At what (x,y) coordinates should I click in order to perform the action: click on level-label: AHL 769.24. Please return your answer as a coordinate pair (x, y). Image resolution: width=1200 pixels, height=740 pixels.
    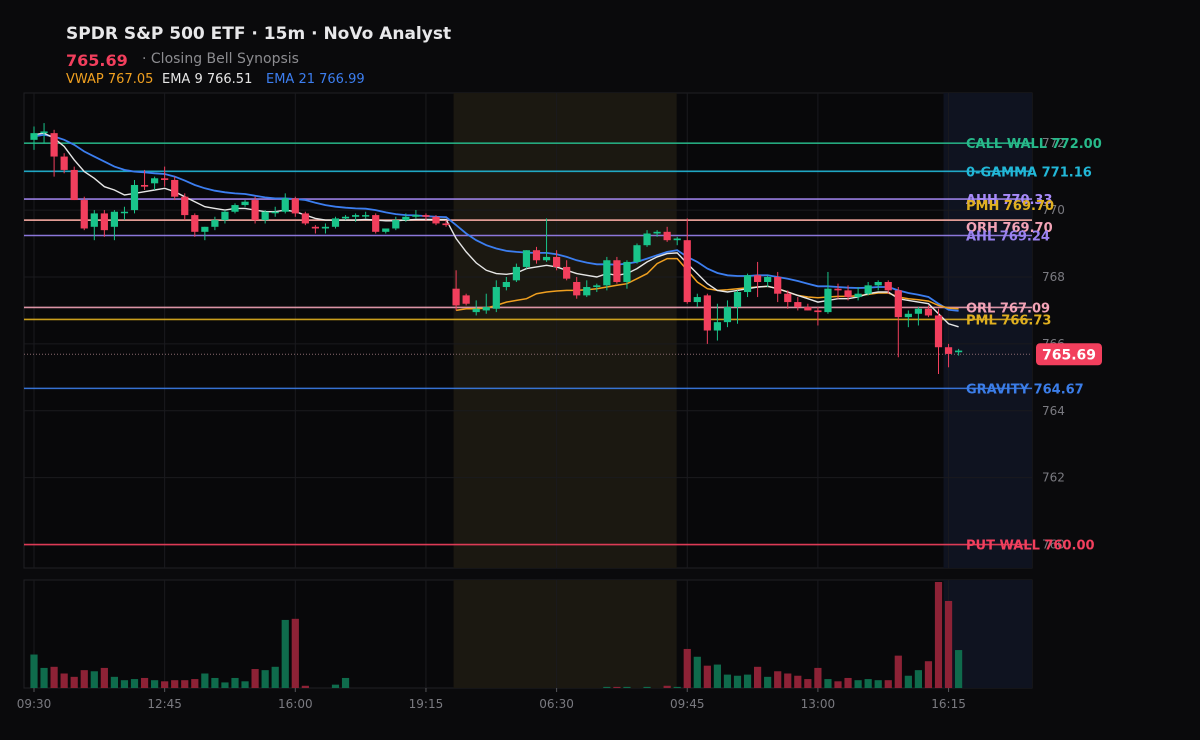
    Looking at the image, I should click on (1008, 237).